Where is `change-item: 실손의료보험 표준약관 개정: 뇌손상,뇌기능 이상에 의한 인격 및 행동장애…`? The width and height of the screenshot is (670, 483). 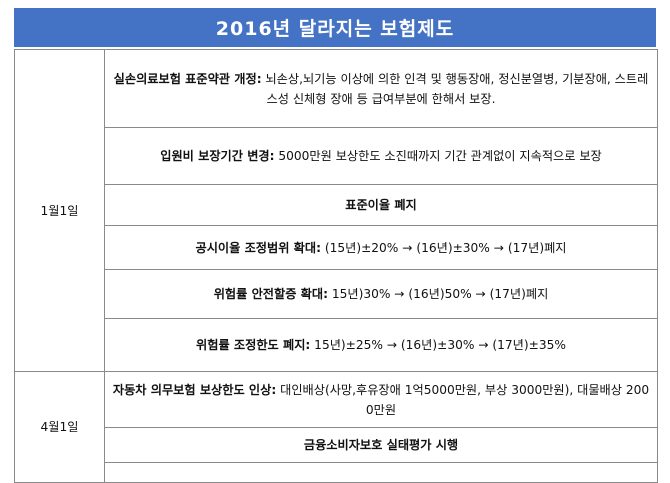
change-item: 실손의료보험 표준약관 개정: 뇌손상,뇌기능 이상에 의한 인격 및 행동장애… is located at coordinates (381, 88).